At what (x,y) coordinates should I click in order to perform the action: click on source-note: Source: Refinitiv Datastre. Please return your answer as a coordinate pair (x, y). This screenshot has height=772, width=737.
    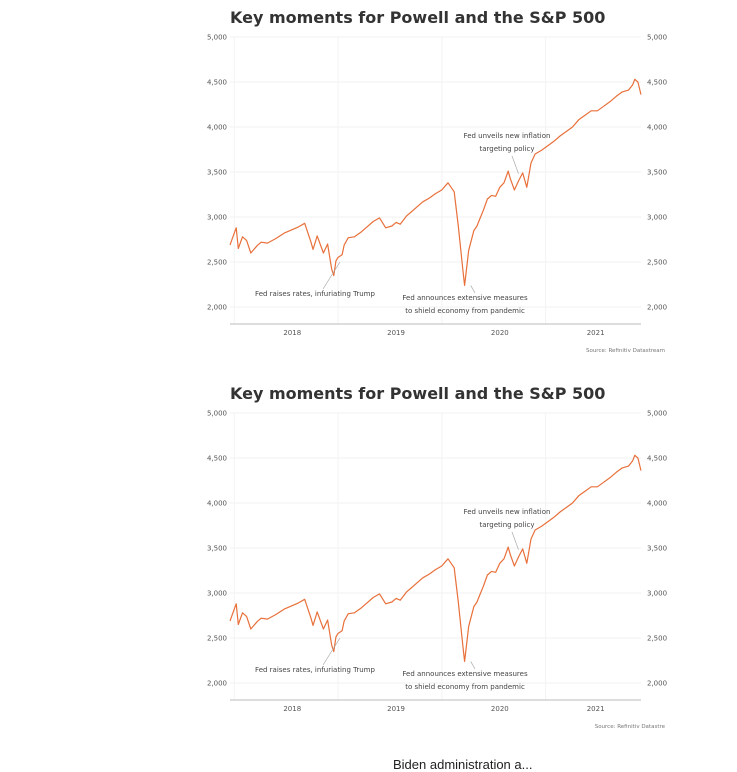
    Looking at the image, I should click on (630, 727).